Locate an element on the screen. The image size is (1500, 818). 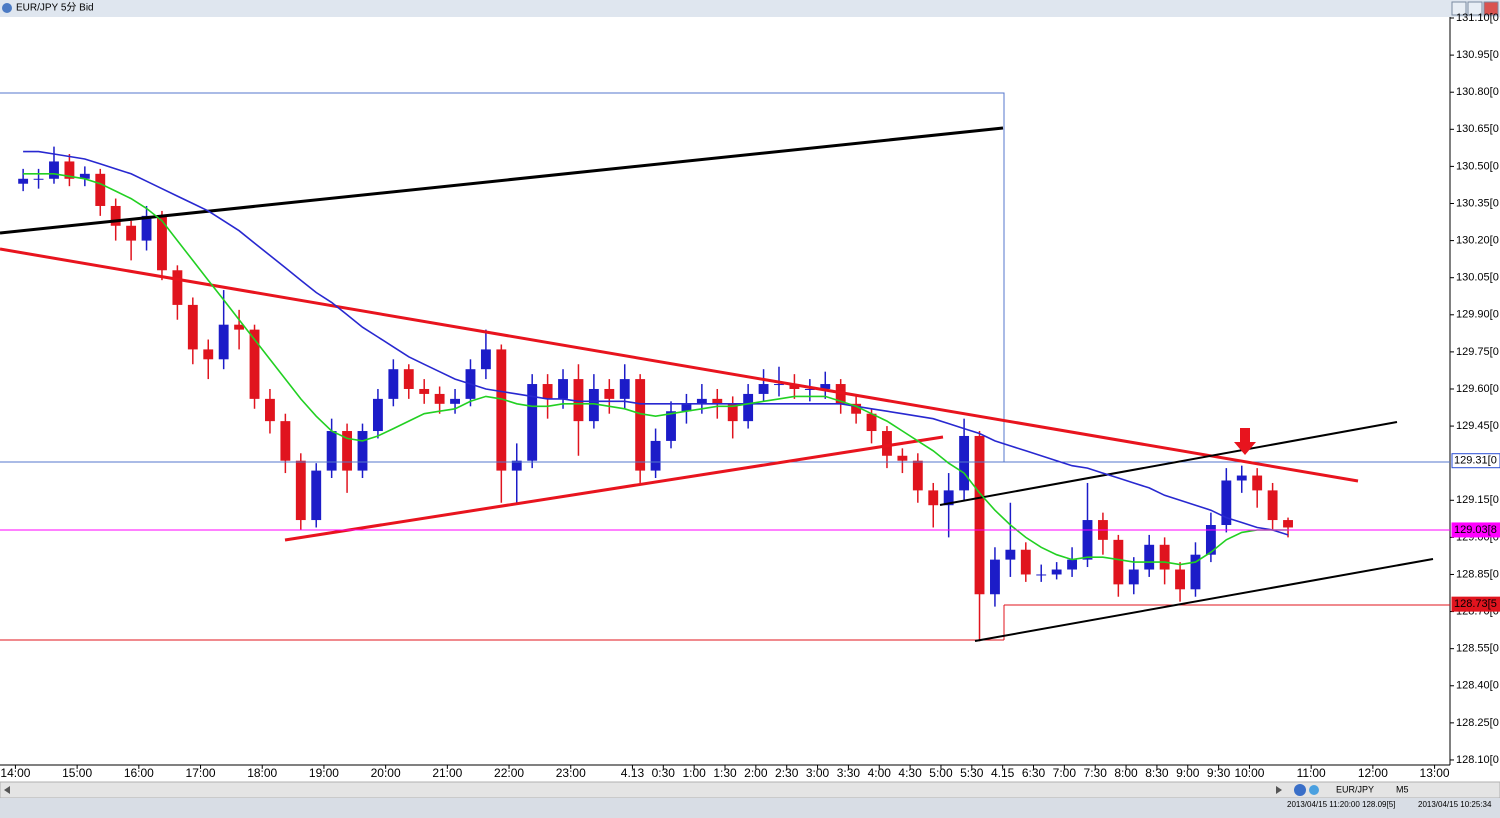
x-tick-label: 3:00 is located at coordinates (818, 773).